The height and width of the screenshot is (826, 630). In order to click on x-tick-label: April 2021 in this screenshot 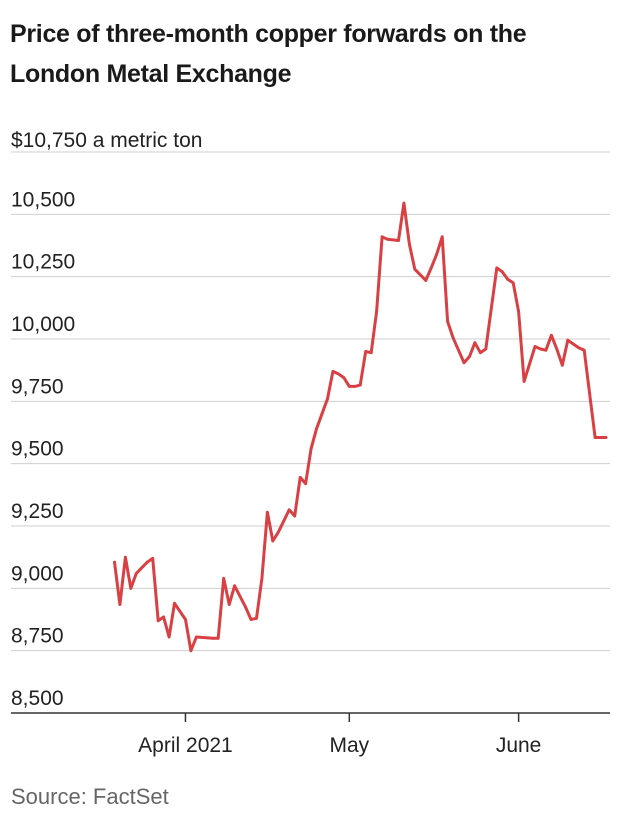, I will do `click(185, 745)`.